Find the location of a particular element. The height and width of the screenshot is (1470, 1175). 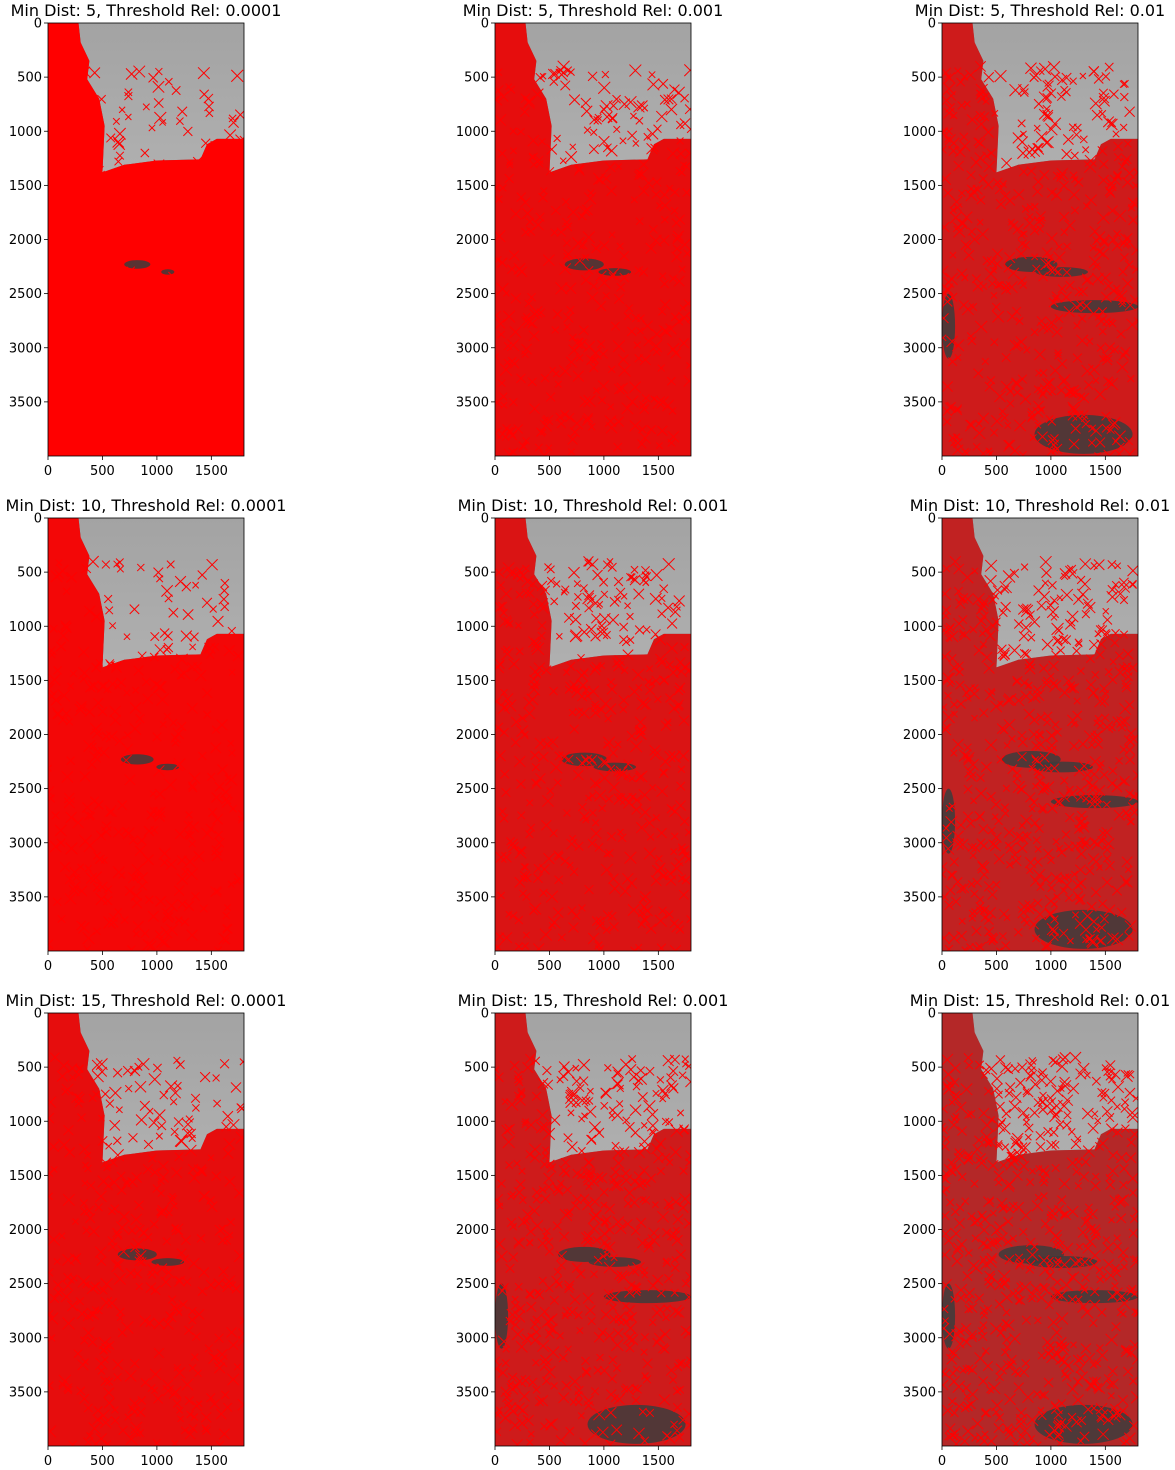

y-tick-label: 1500 is located at coordinates (25, 186).